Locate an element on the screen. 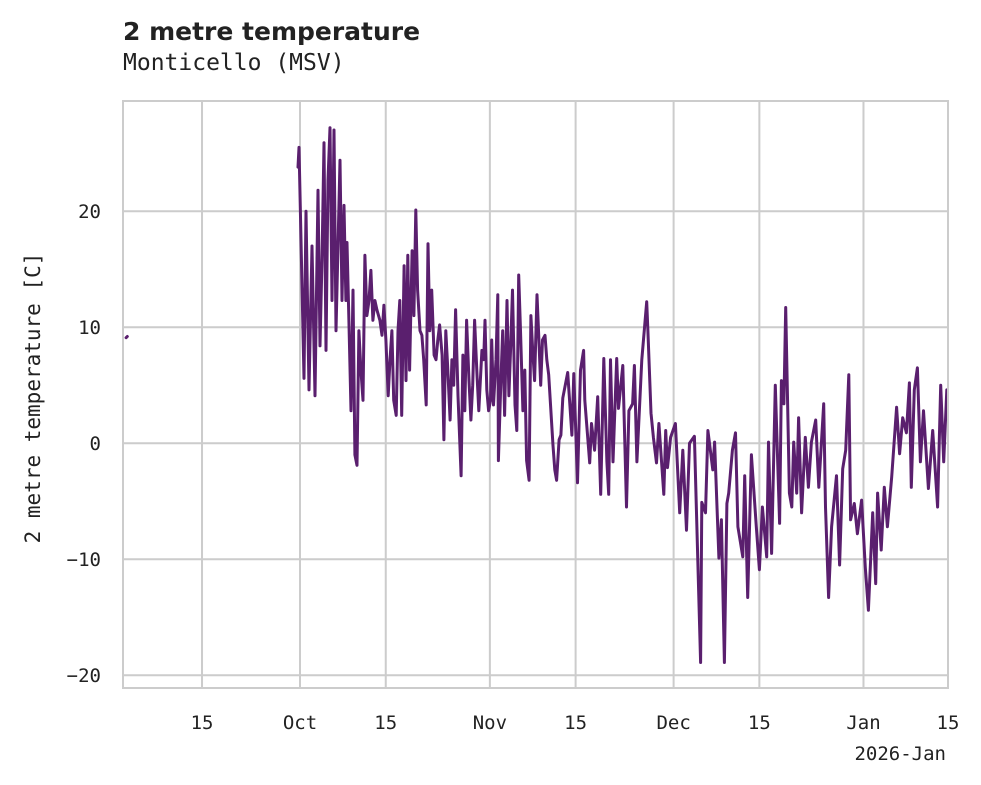  y-tick-label: 10 is located at coordinates (89, 328).